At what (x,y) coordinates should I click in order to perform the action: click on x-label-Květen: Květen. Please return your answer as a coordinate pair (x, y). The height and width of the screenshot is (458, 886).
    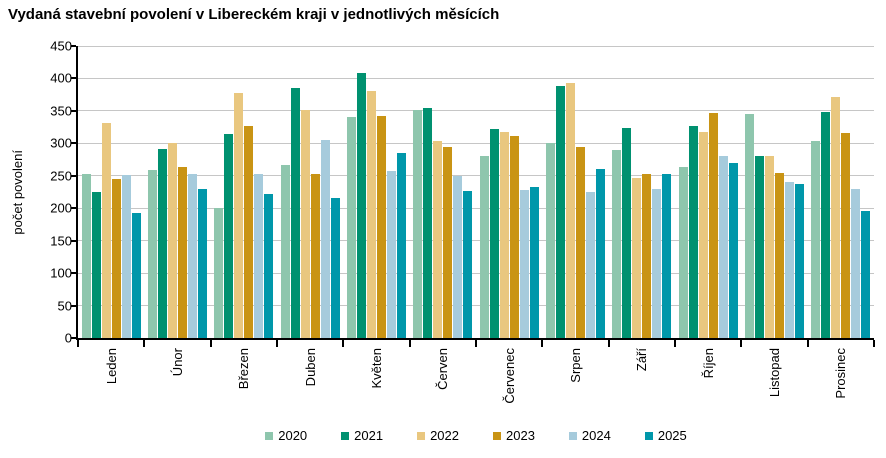
    Looking at the image, I should click on (376, 368).